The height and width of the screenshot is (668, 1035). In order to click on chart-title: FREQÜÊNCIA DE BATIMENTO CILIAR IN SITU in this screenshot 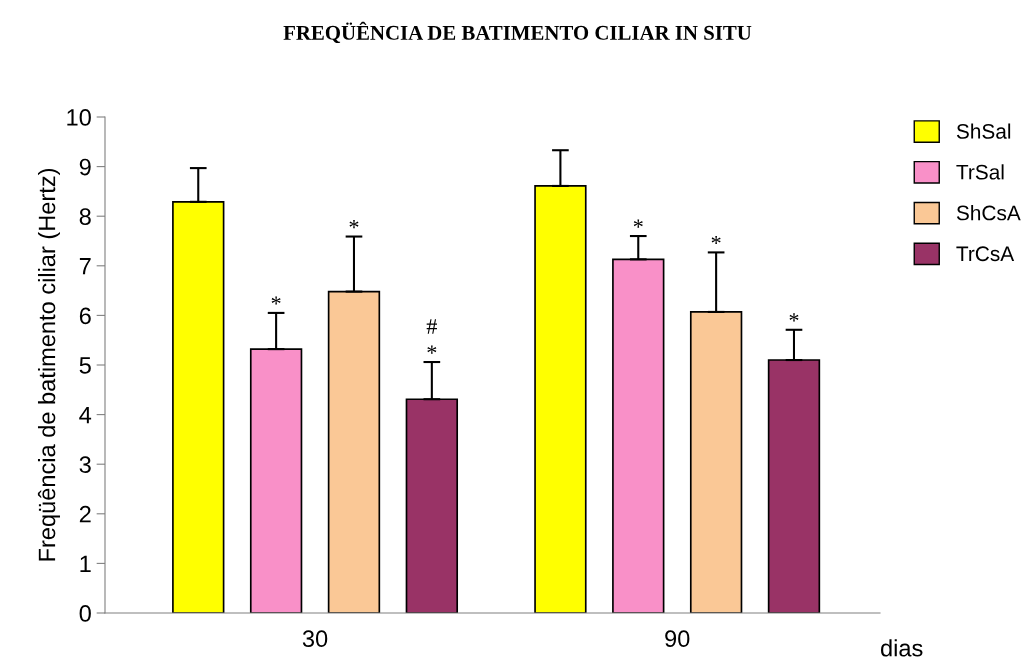, I will do `click(517, 32)`.